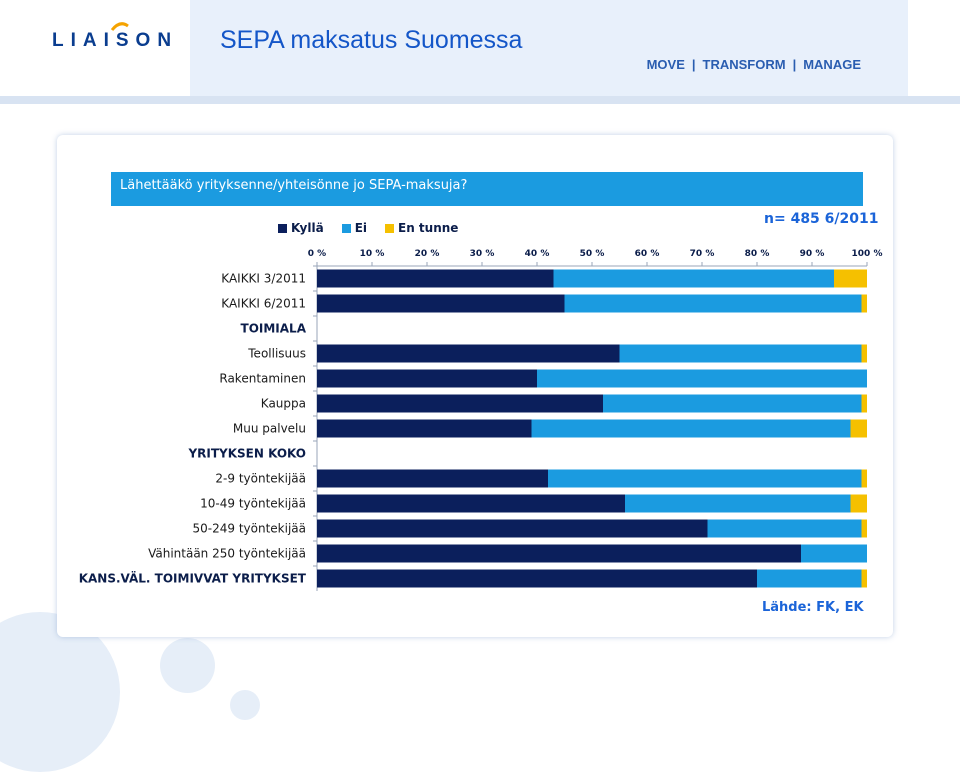  Describe the element at coordinates (427, 254) in the screenshot. I see `x-tick-label: 20 %` at that location.